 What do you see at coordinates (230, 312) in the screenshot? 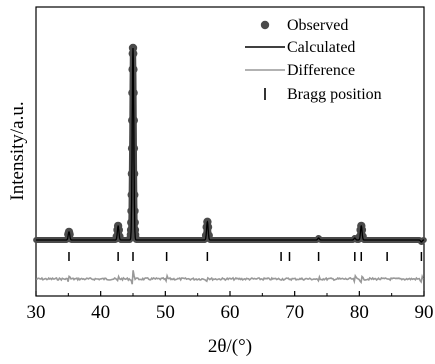
I see `x-tick-label: 60` at bounding box center [230, 312].